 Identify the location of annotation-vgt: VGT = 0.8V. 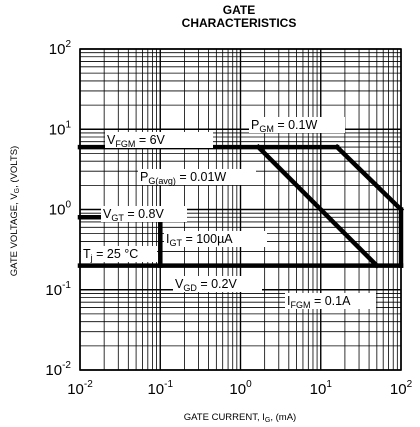
(133, 215).